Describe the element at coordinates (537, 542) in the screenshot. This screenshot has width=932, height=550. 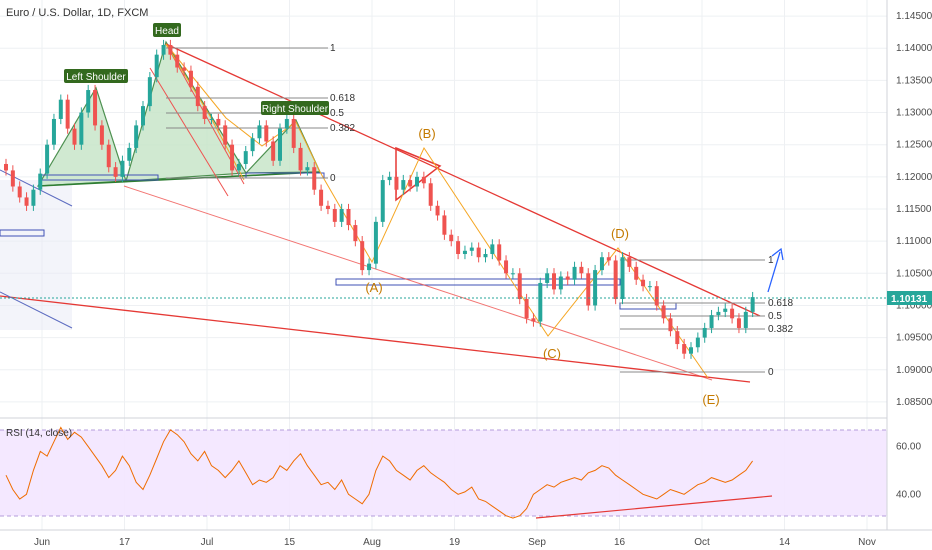
I see `time-tick-label: Sep` at that location.